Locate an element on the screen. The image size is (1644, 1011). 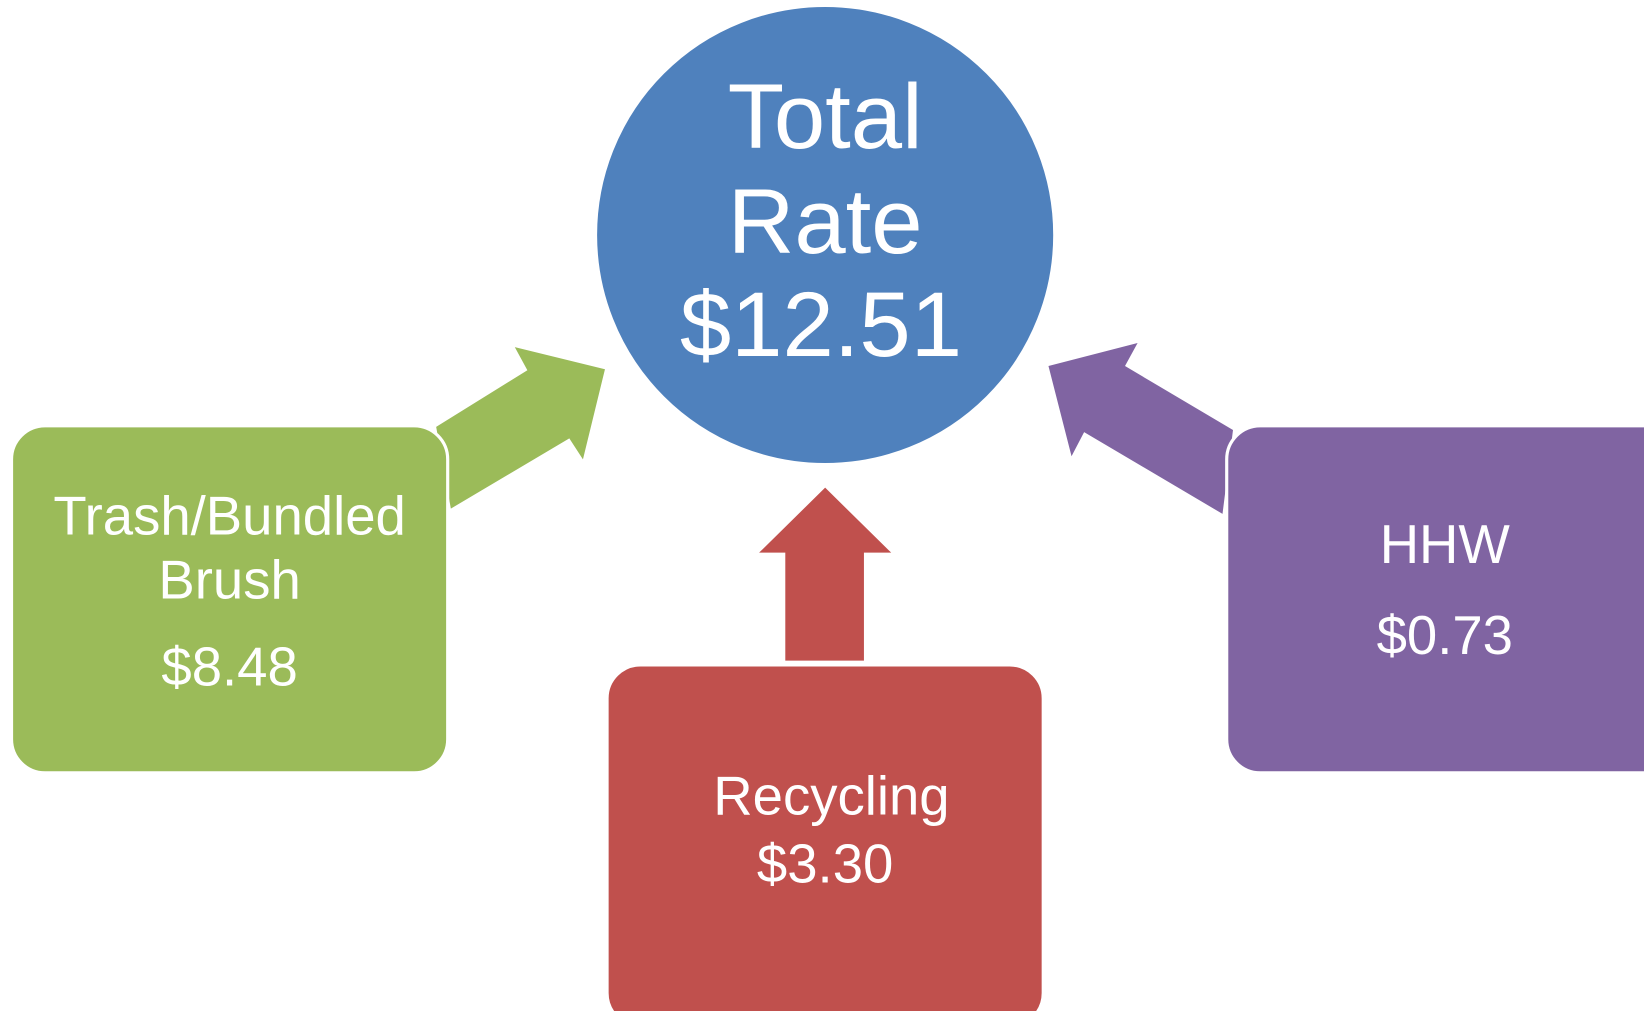
node-value: $3.30 is located at coordinates (825, 864).